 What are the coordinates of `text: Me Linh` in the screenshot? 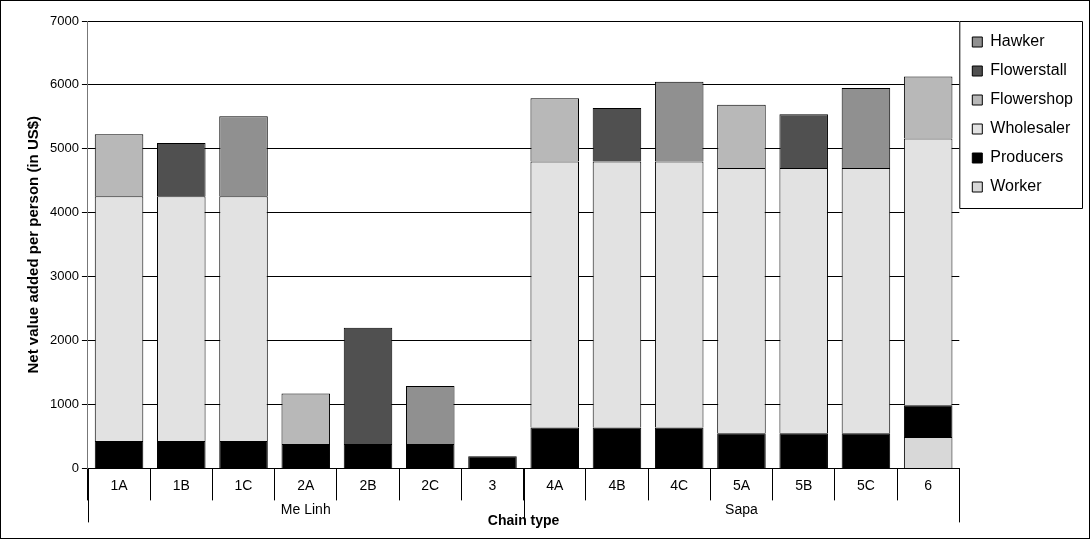 It's located at (305, 509).